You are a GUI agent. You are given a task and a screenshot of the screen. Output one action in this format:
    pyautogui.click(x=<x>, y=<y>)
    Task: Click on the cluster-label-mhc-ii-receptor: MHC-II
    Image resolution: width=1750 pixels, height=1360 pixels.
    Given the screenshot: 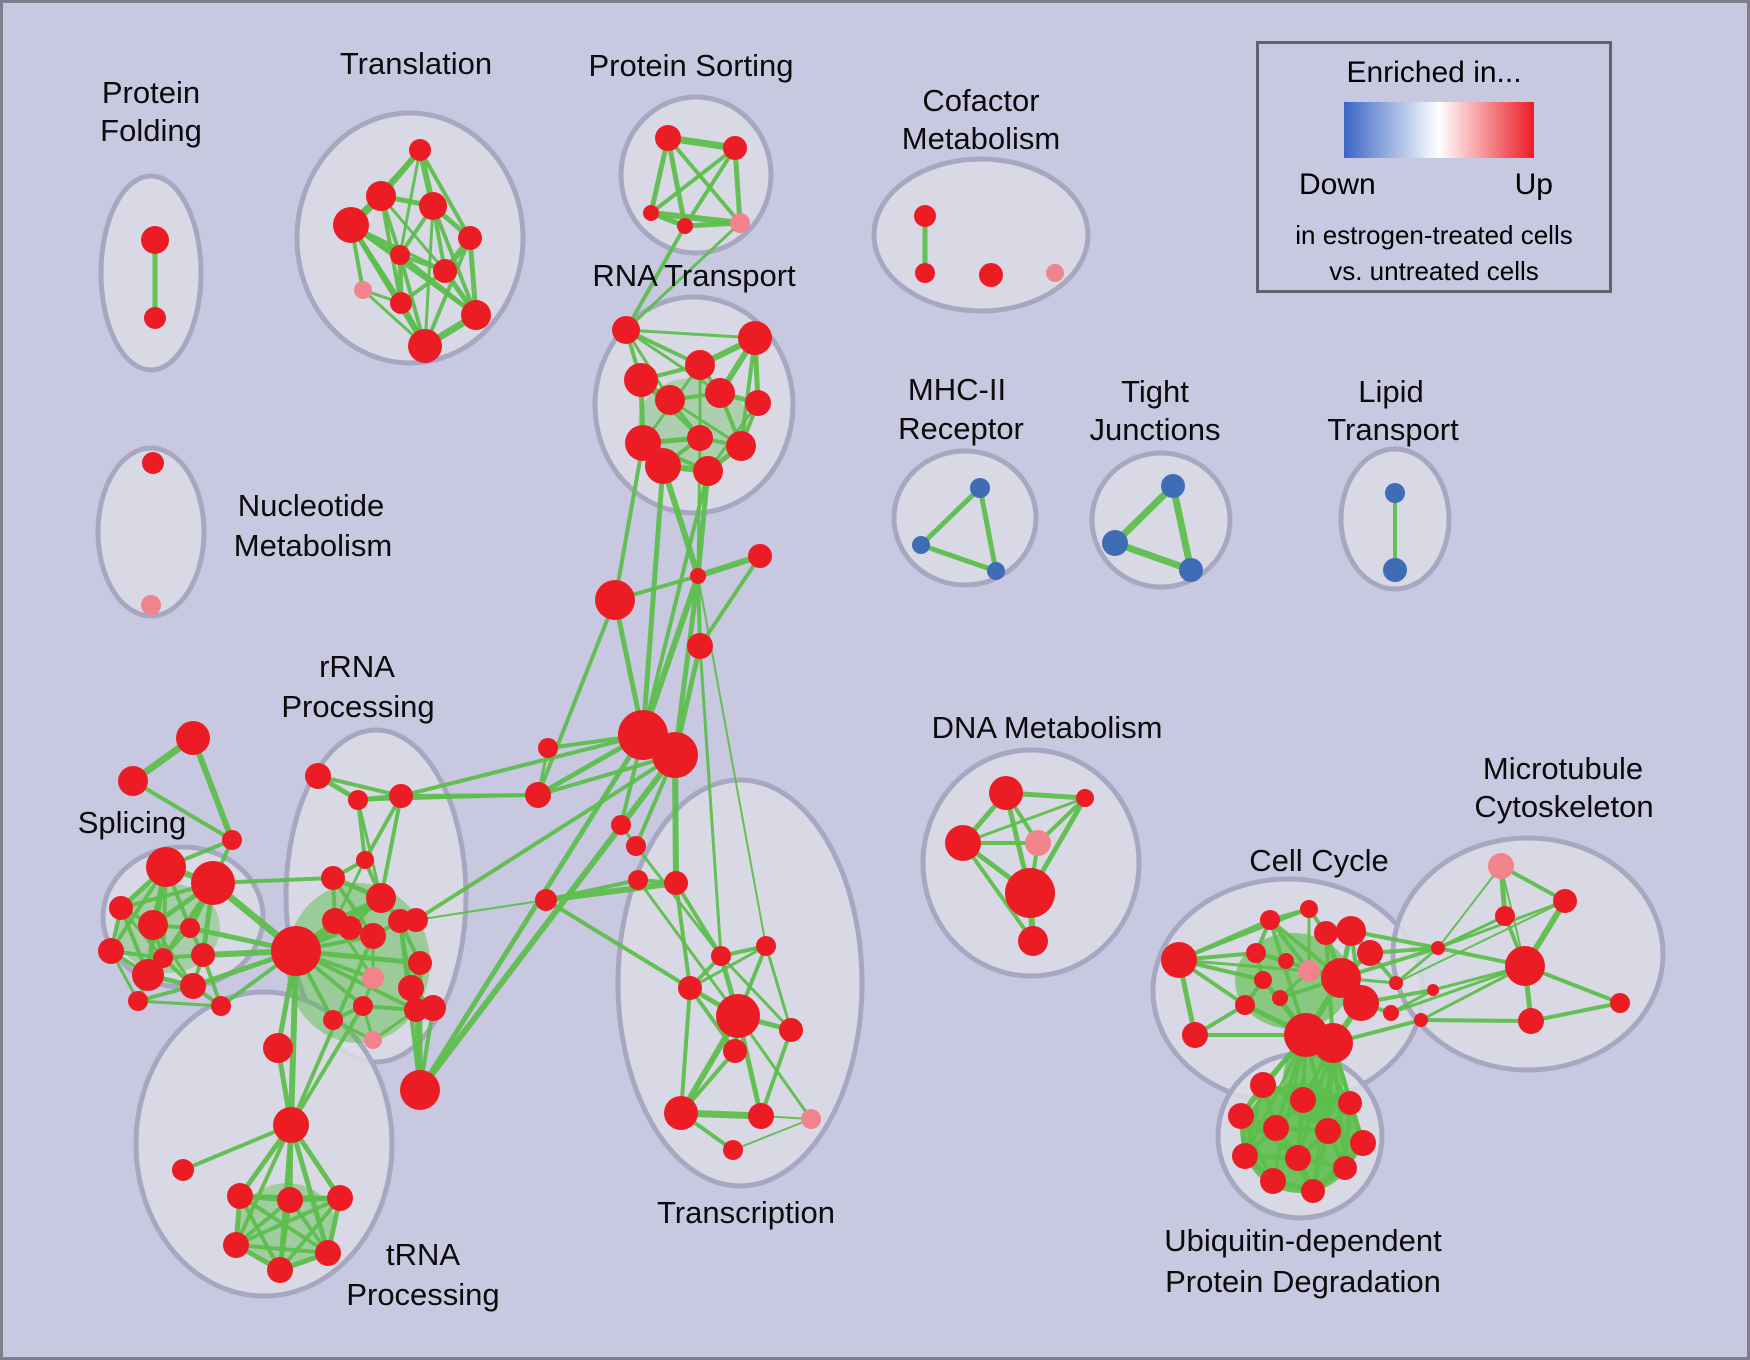 What is the action you would take?
    pyautogui.click(x=957, y=389)
    